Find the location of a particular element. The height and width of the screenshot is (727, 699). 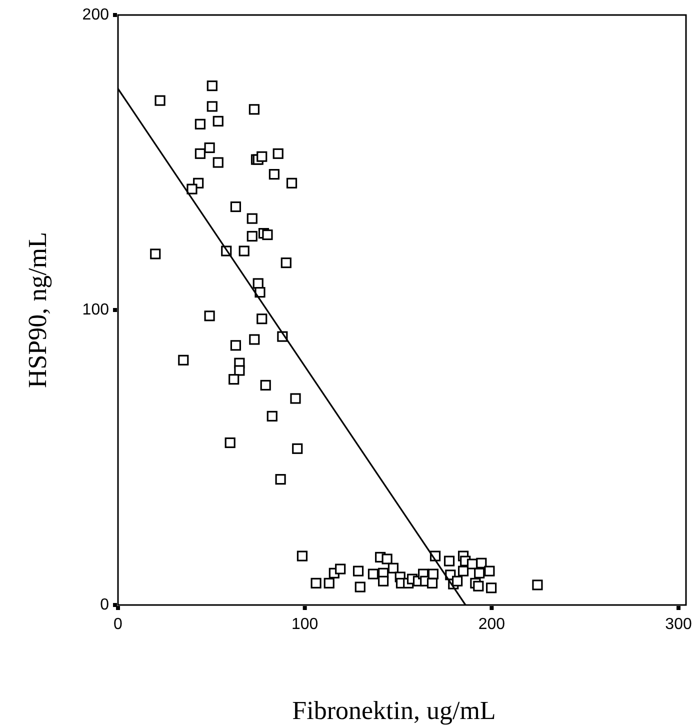

y-tick-label: 200 is located at coordinates (96, 15).